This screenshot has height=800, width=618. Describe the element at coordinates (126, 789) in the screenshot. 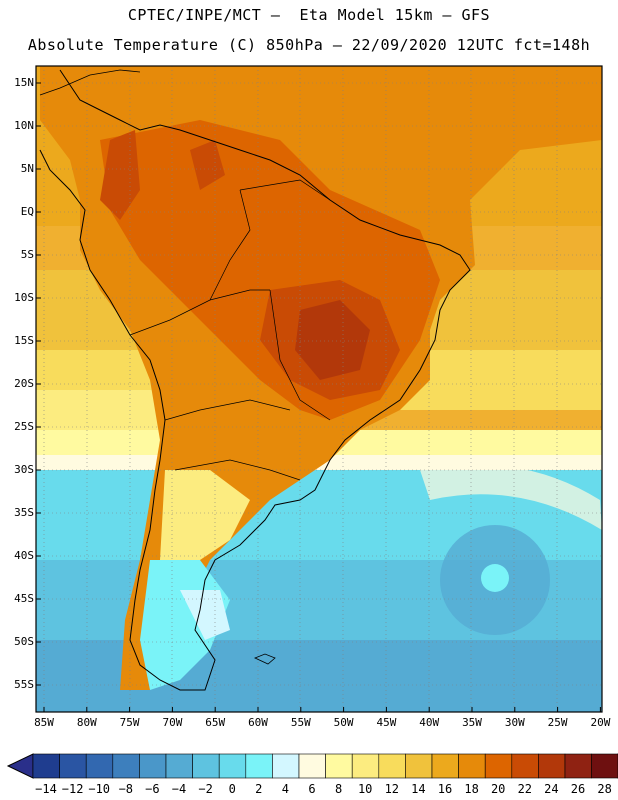

I see `colorbar-label: −8` at that location.